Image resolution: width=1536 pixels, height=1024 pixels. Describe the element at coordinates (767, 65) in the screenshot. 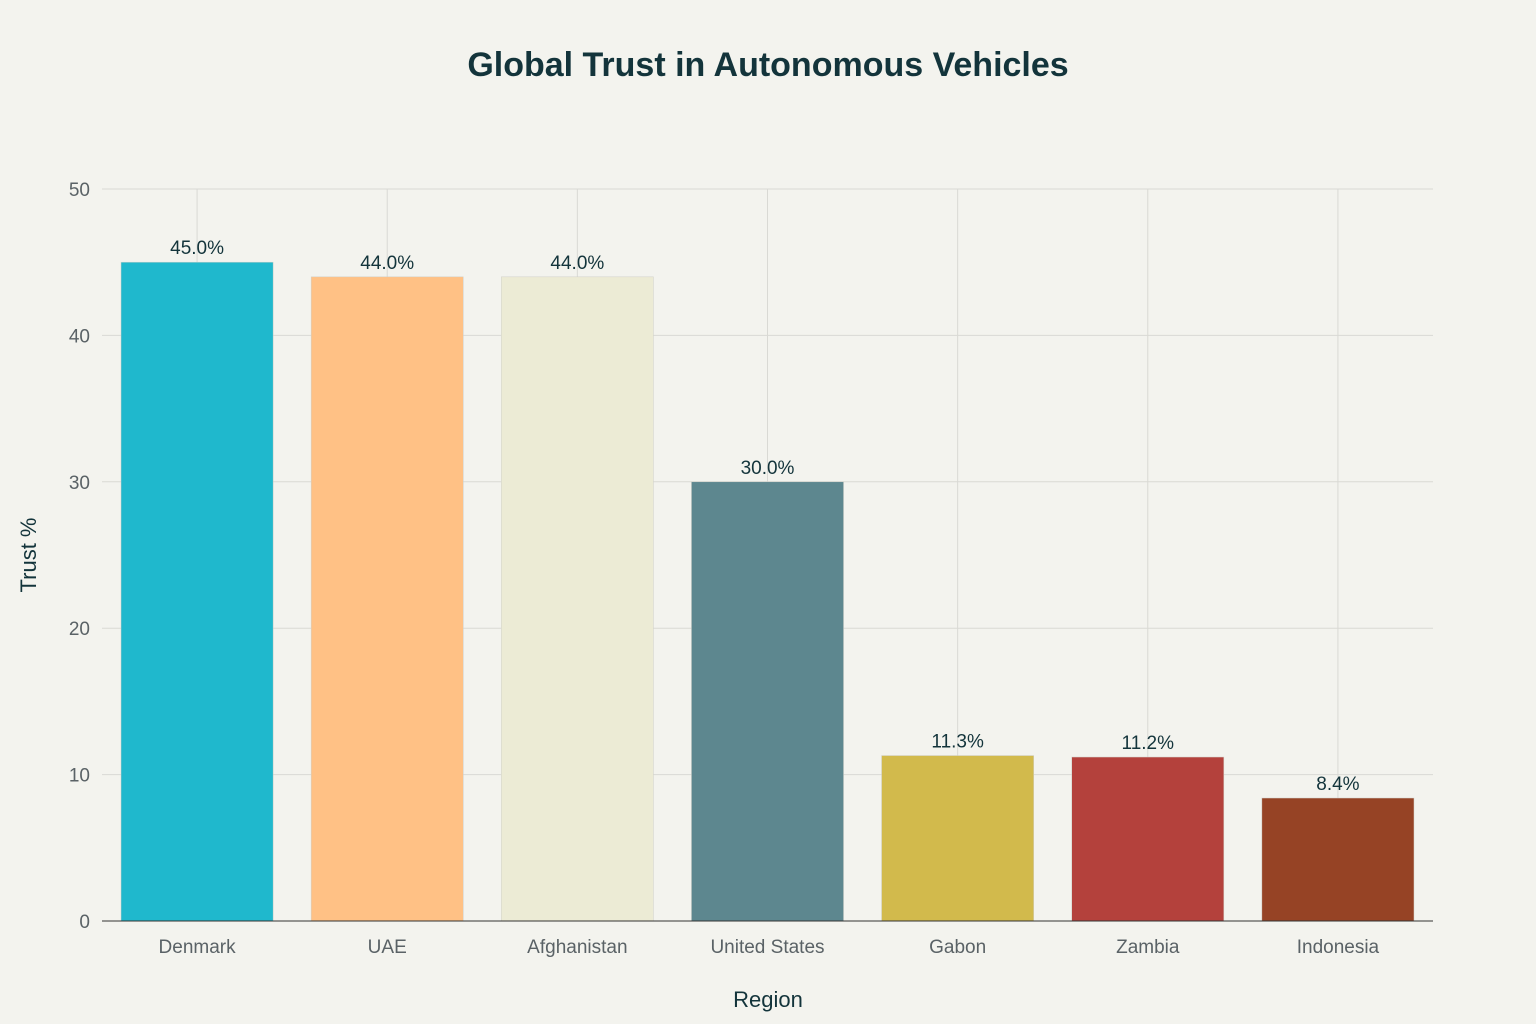

I see `chart-title: Global Trust in Autonomous Vehicles` at that location.